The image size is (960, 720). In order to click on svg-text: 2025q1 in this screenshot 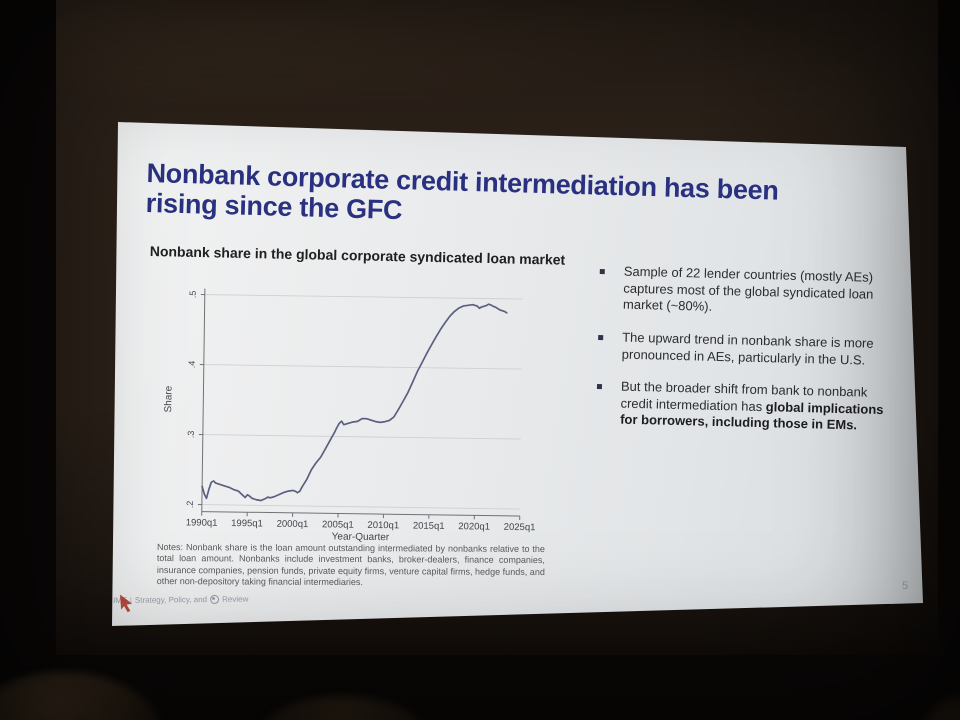, I will do `click(520, 527)`.